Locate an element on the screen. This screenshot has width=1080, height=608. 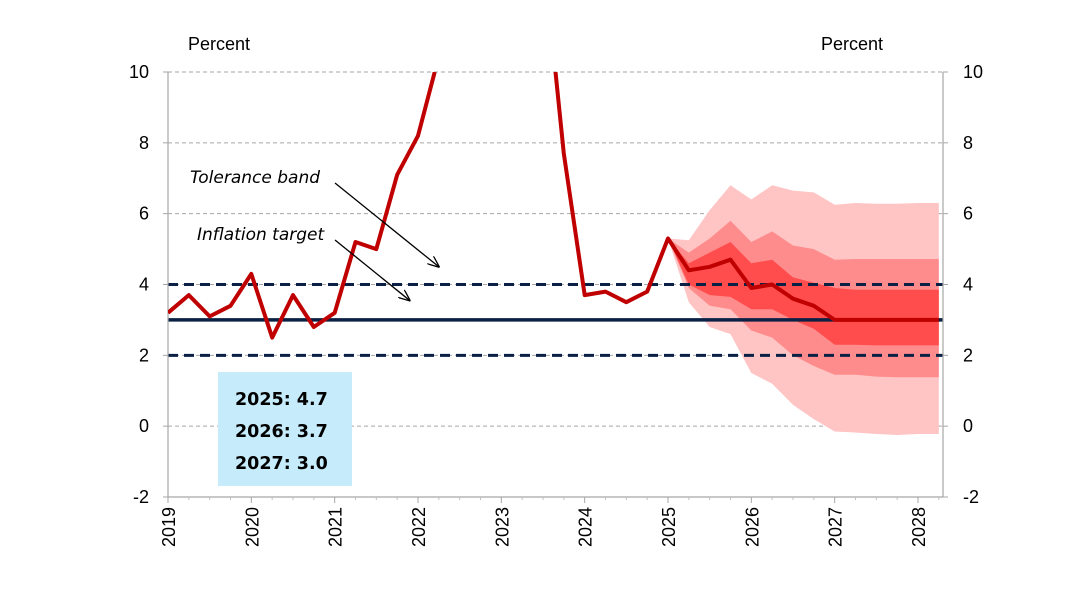
y-tick-left-0: 0 is located at coordinates (144, 426).